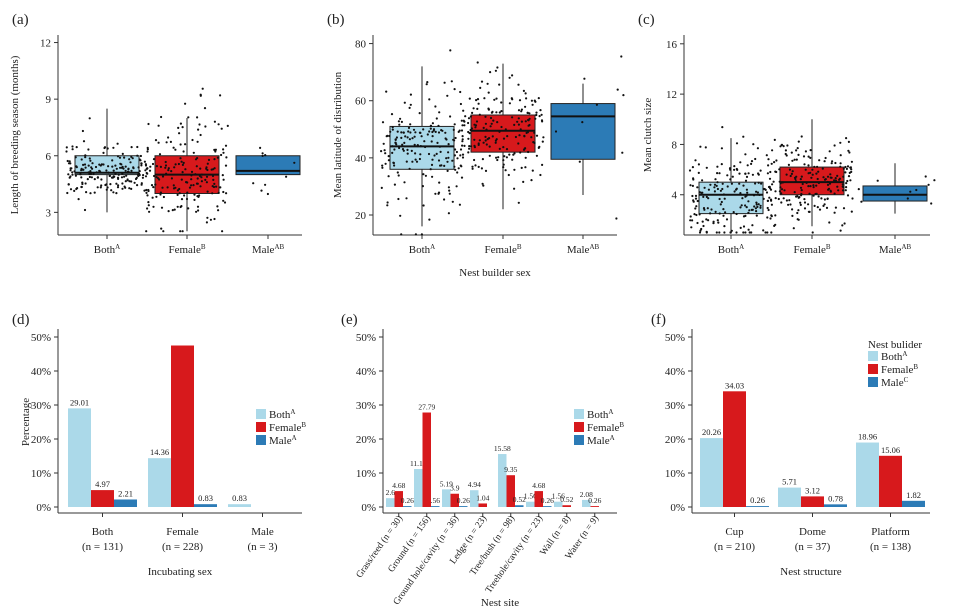 The height and width of the screenshot is (611, 959). Describe the element at coordinates (895, 345) in the screenshot. I see `legend-title: Nest bulider` at that location.